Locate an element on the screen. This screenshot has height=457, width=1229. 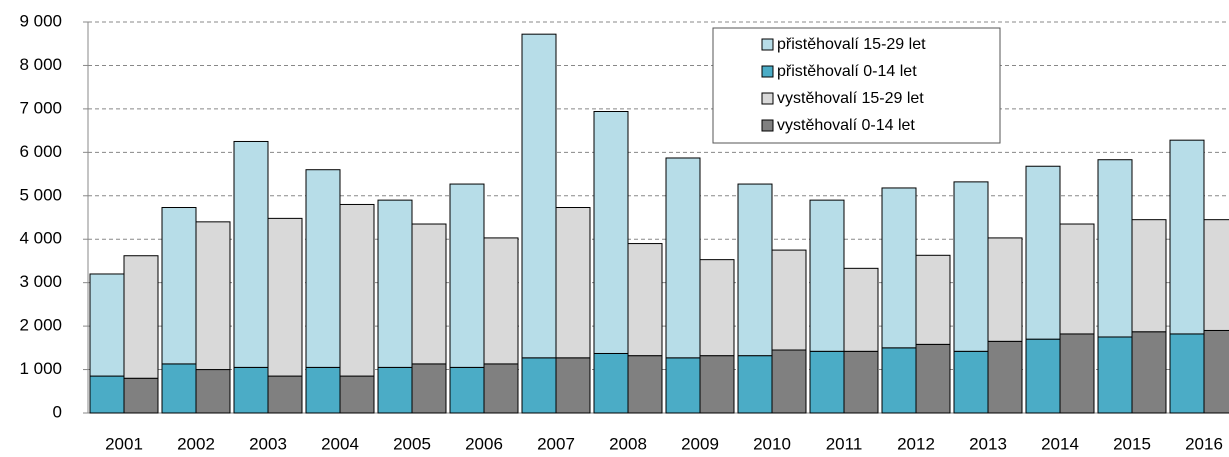
y-tick-label: 8 000 is located at coordinates (40, 64).